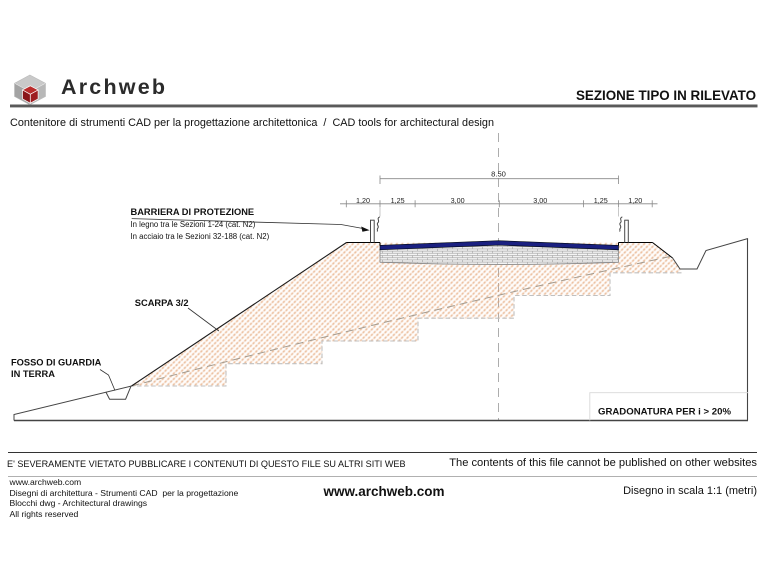 Image resolution: width=768 pixels, height=576 pixels. Describe the element at coordinates (193, 224) in the screenshot. I see `svg-text:In legno tra le Sezioni 1-24 (: In legno tra le Sezioni 1-24 (cat. N2)` at that location.